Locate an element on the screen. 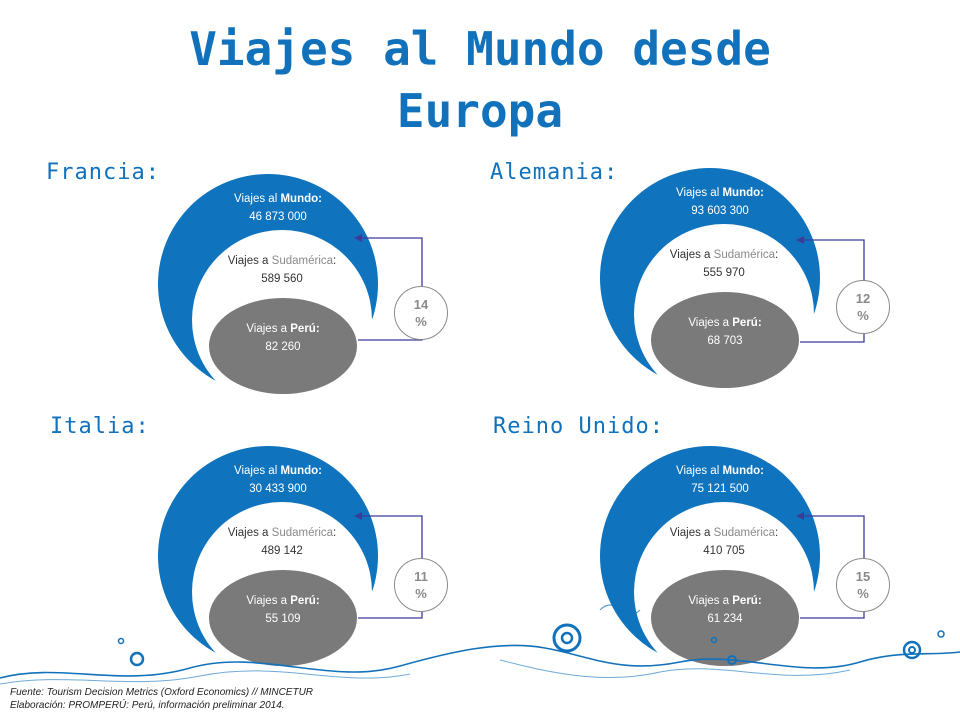 This screenshot has width=960, height=720. share-percentage-badge: 11 % is located at coordinates (421, 585).